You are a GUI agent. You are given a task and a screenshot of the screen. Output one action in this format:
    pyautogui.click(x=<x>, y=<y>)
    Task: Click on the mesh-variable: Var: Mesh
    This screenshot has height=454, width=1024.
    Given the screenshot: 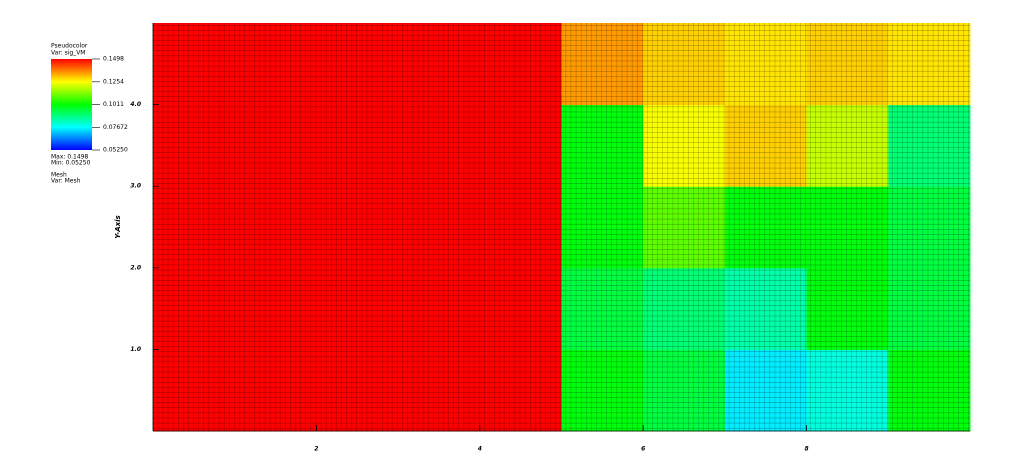 What is the action you would take?
    pyautogui.click(x=66, y=181)
    